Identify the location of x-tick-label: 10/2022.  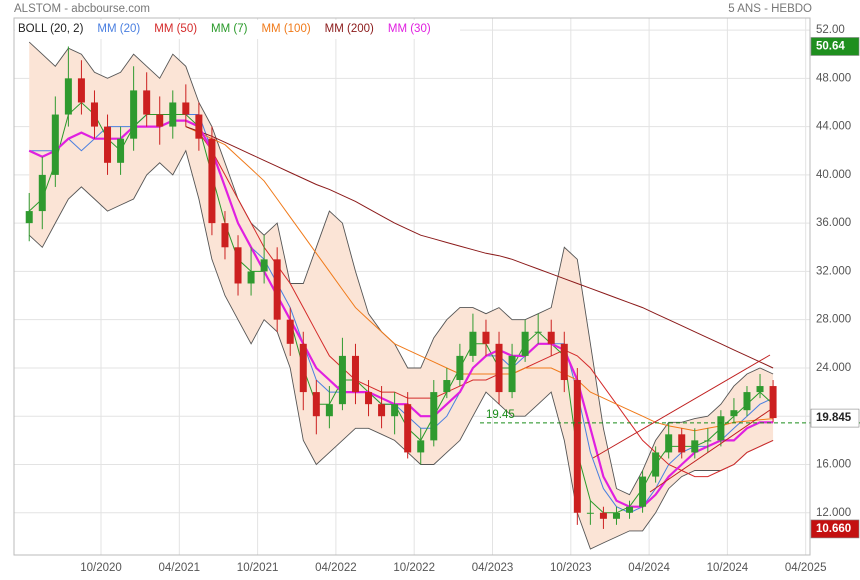
(414, 568).